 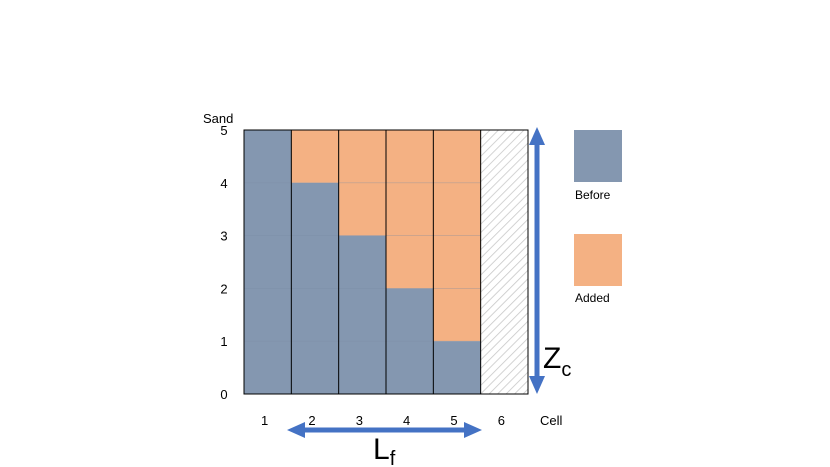 What do you see at coordinates (598, 156) in the screenshot?
I see `legend-swatch-before` at bounding box center [598, 156].